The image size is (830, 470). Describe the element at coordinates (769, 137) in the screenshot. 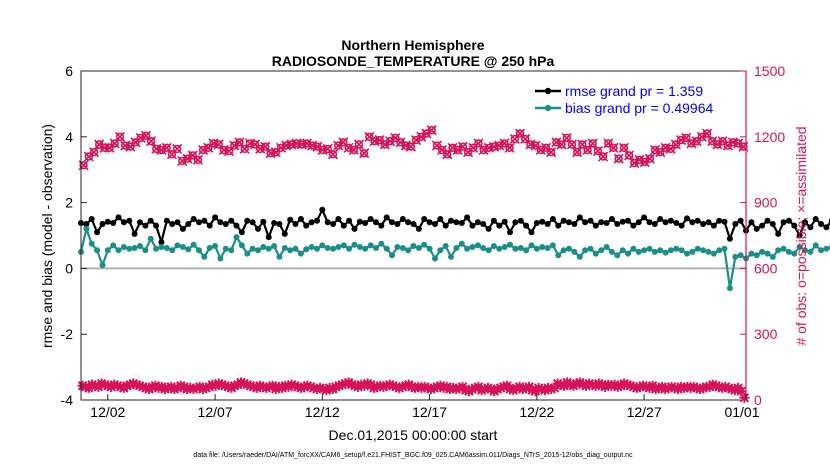

I see `y-tick-label-right: 1200` at that location.